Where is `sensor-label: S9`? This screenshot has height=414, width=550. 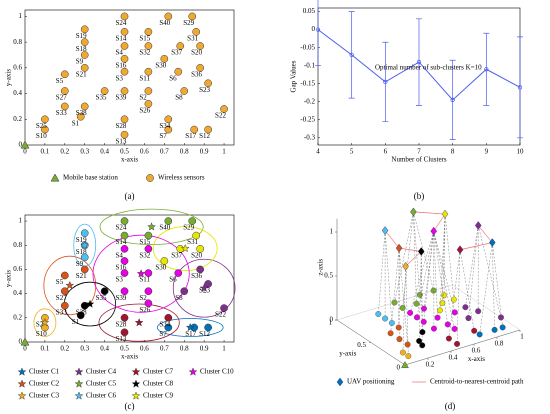
sensor-label: S9 is located at coordinates (80, 264).